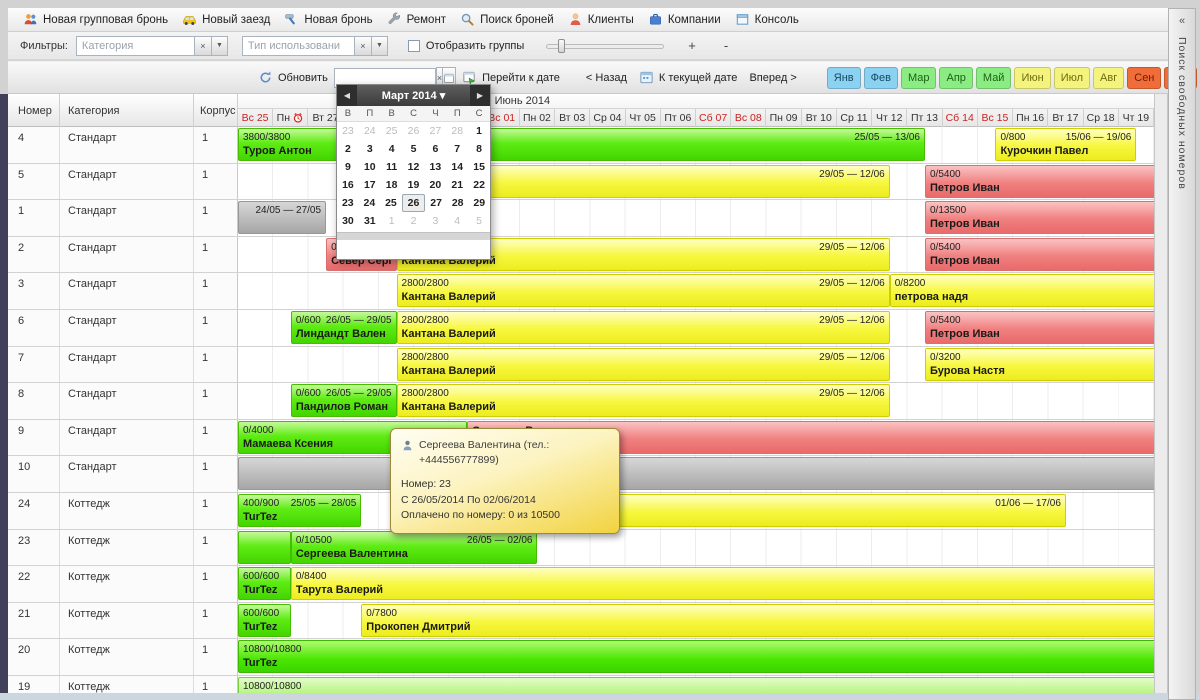  What do you see at coordinates (688, 77) in the screenshot?
I see `today-button: К текущей дате` at bounding box center [688, 77].